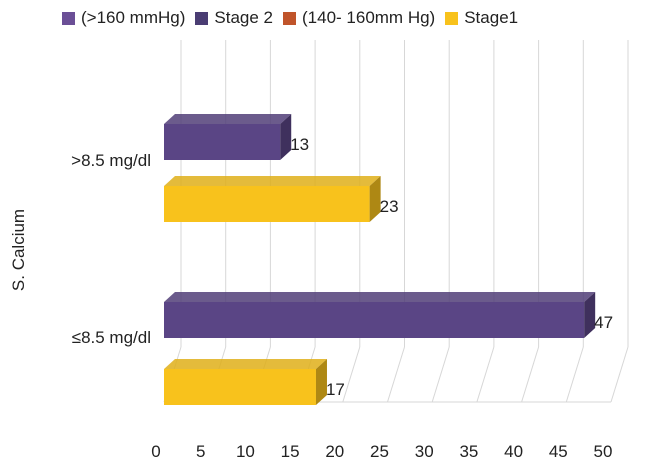  Describe the element at coordinates (424, 450) in the screenshot. I see `x-tick-label: 30` at that location.